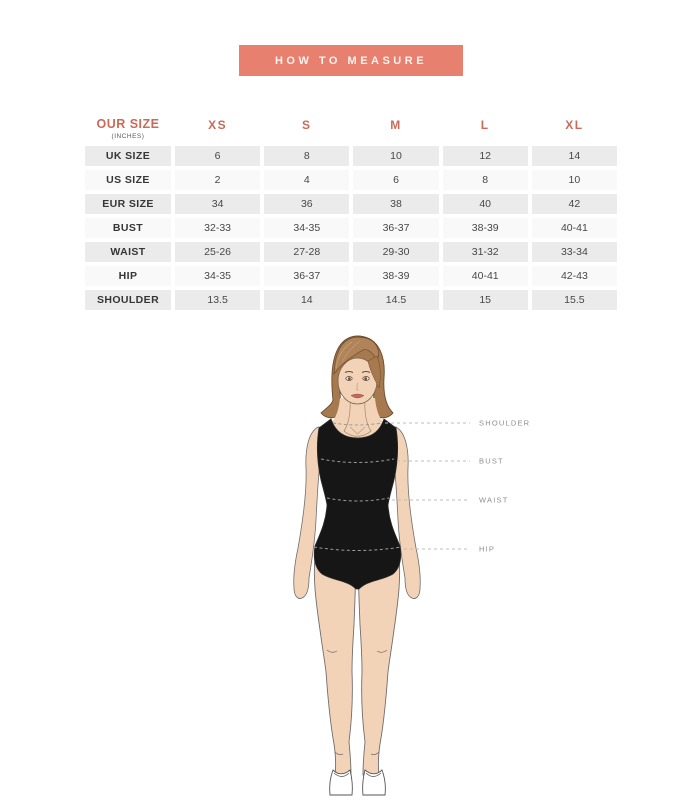 The width and height of the screenshot is (700, 800). I want to click on bust-measure-line, so click(357, 460).